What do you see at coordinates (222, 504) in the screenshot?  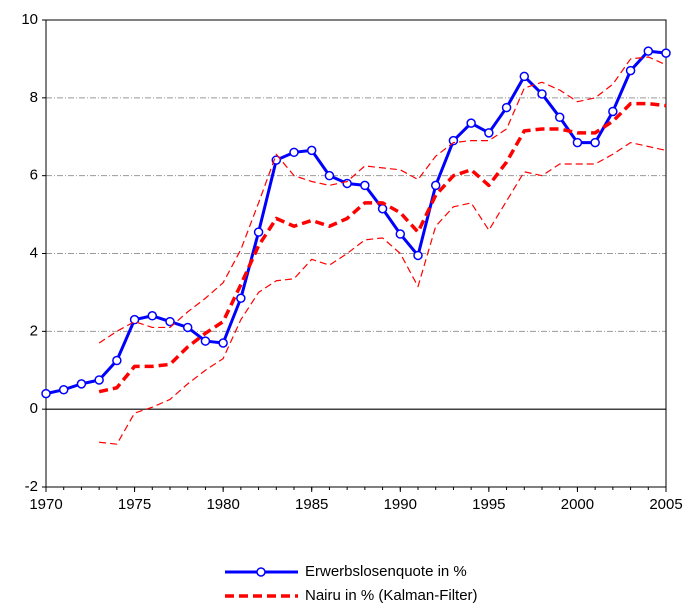 I see `x-tick-label: 1980` at bounding box center [222, 504].